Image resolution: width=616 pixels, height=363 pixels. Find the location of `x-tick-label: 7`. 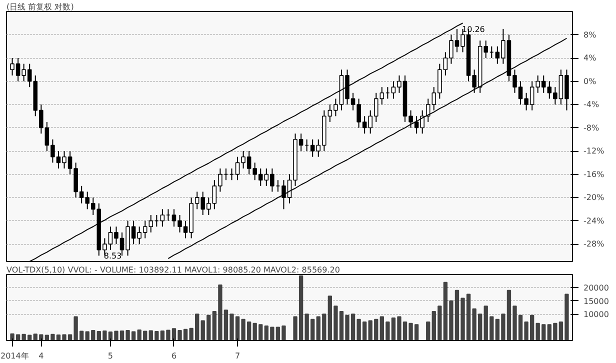

x-tick-label: 7 is located at coordinates (237, 356).